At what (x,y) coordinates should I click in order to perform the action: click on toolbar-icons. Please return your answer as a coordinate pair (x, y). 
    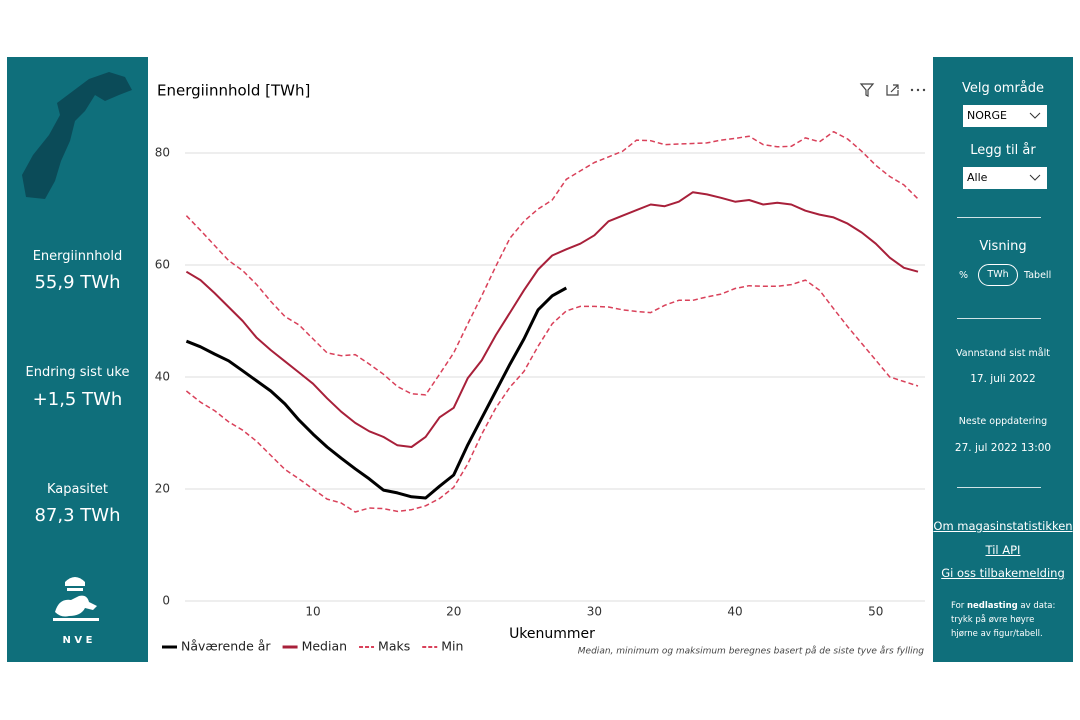
    Looking at the image, I should click on (892, 90).